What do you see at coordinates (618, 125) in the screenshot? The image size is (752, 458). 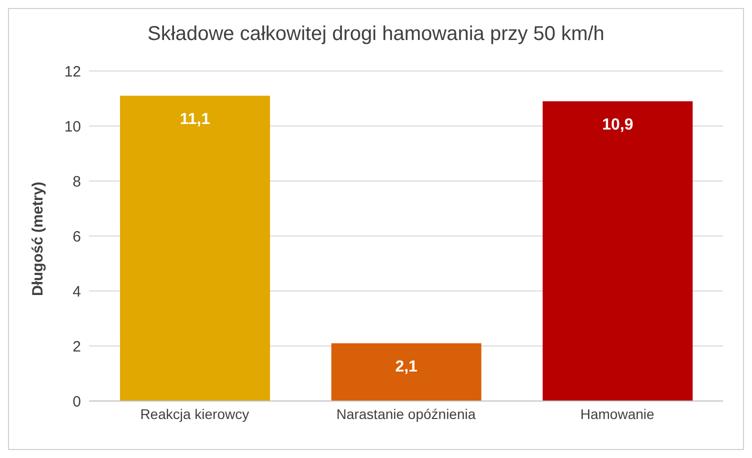 I see `data-label: 10,9` at bounding box center [618, 125].